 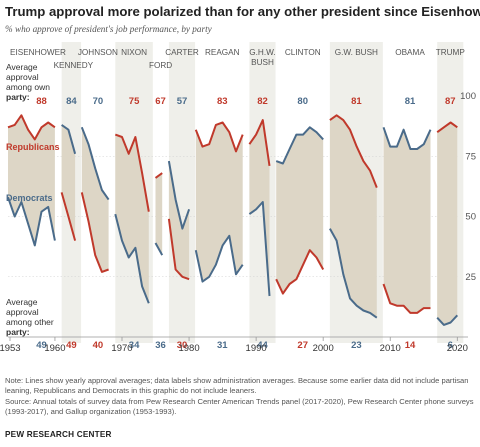 What do you see at coordinates (134, 345) in the screenshot?
I see `other-party-average: 34` at bounding box center [134, 345].